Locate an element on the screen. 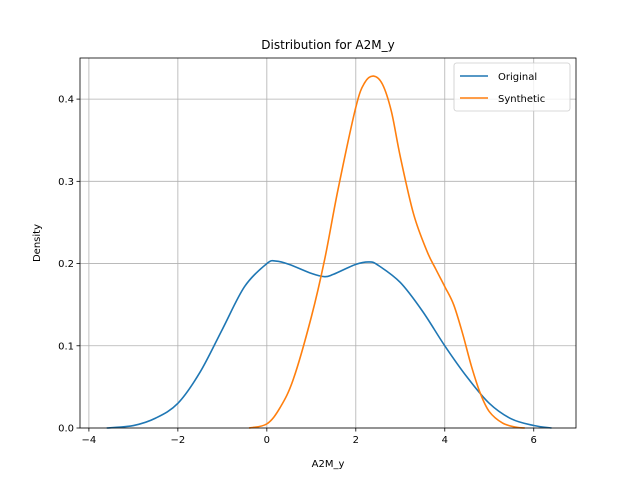 This screenshot has height=480, width=640. legend-label: Original is located at coordinates (517, 77).